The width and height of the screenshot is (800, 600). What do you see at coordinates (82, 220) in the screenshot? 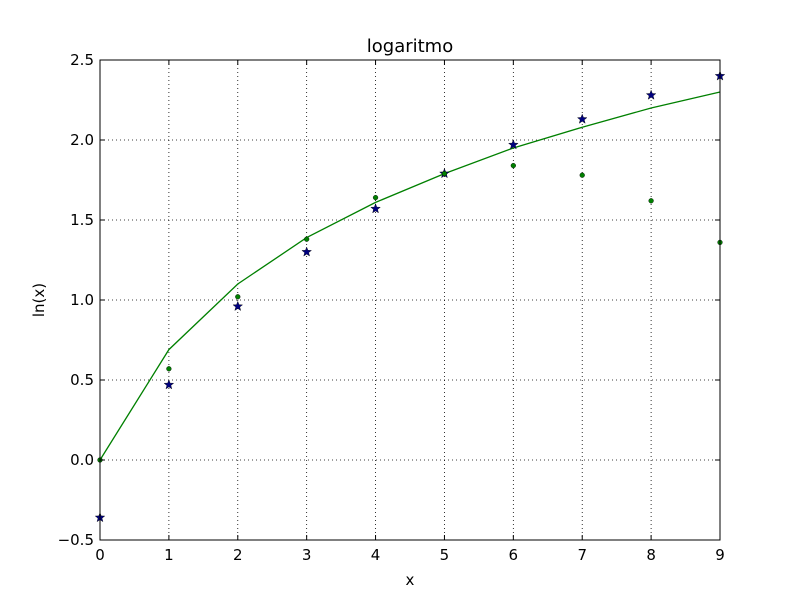
I see `y-tick-label: 1.5` at bounding box center [82, 220].